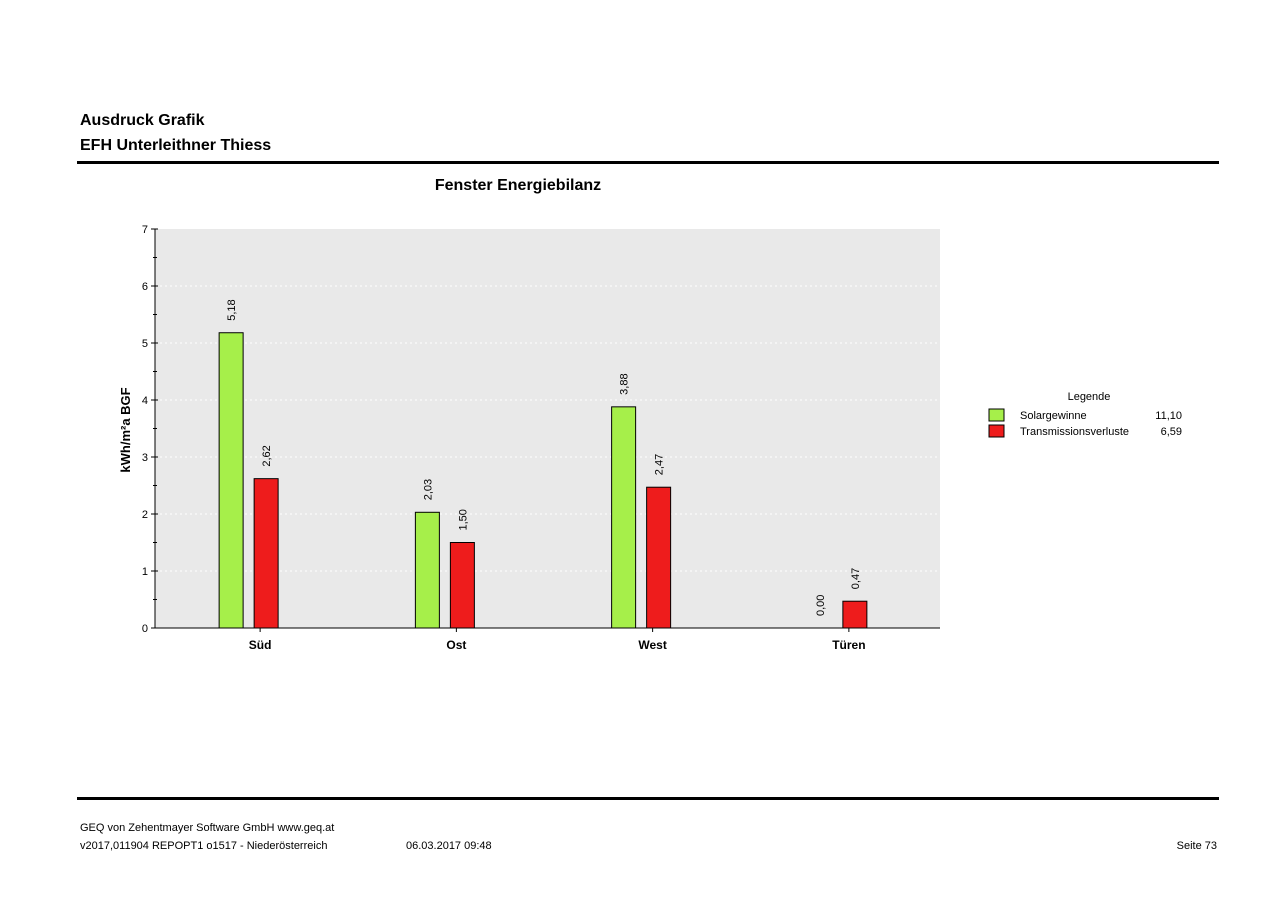 This screenshot has width=1280, height=905. Describe the element at coordinates (145, 515) in the screenshot. I see `y-tick-label: 2` at that location.